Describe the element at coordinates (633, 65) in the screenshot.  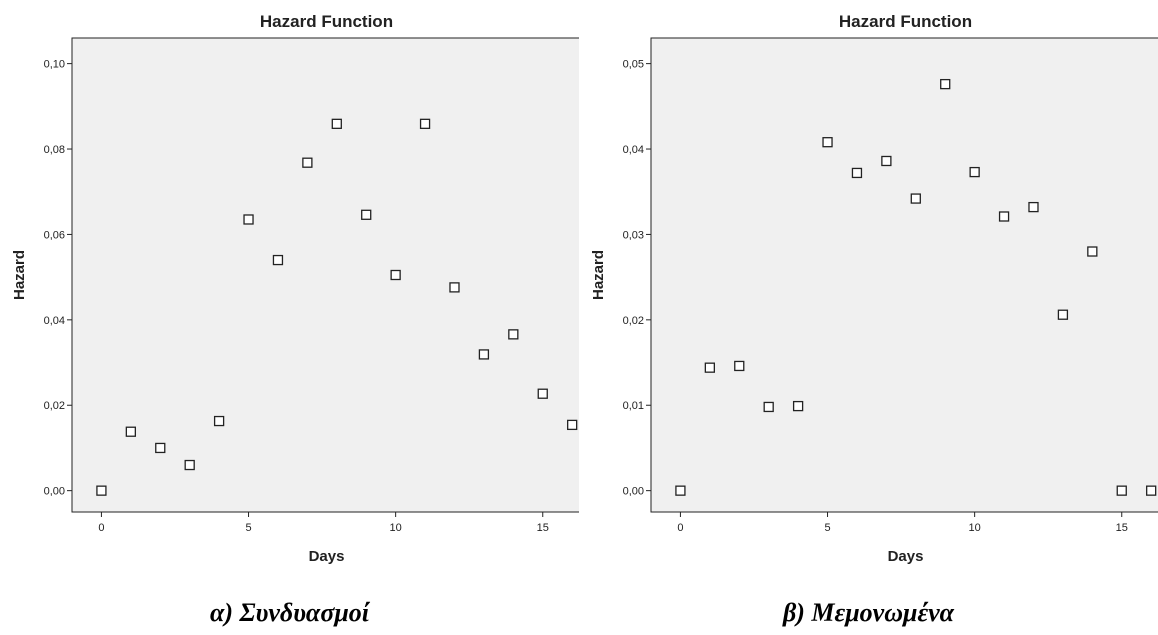
I see `y-tick-label: 0,05` at that location.